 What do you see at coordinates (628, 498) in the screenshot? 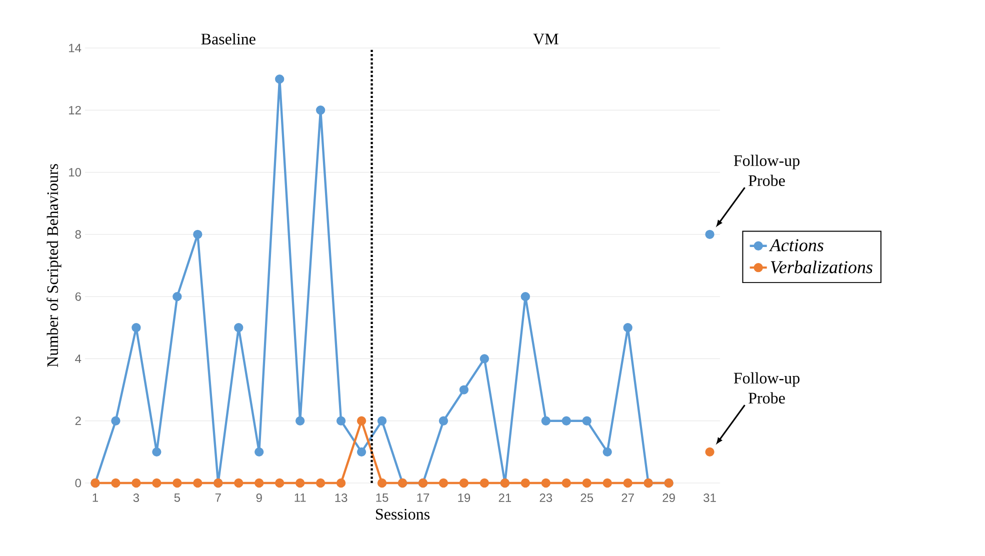
I see `x-tick-label: 27` at bounding box center [628, 498].